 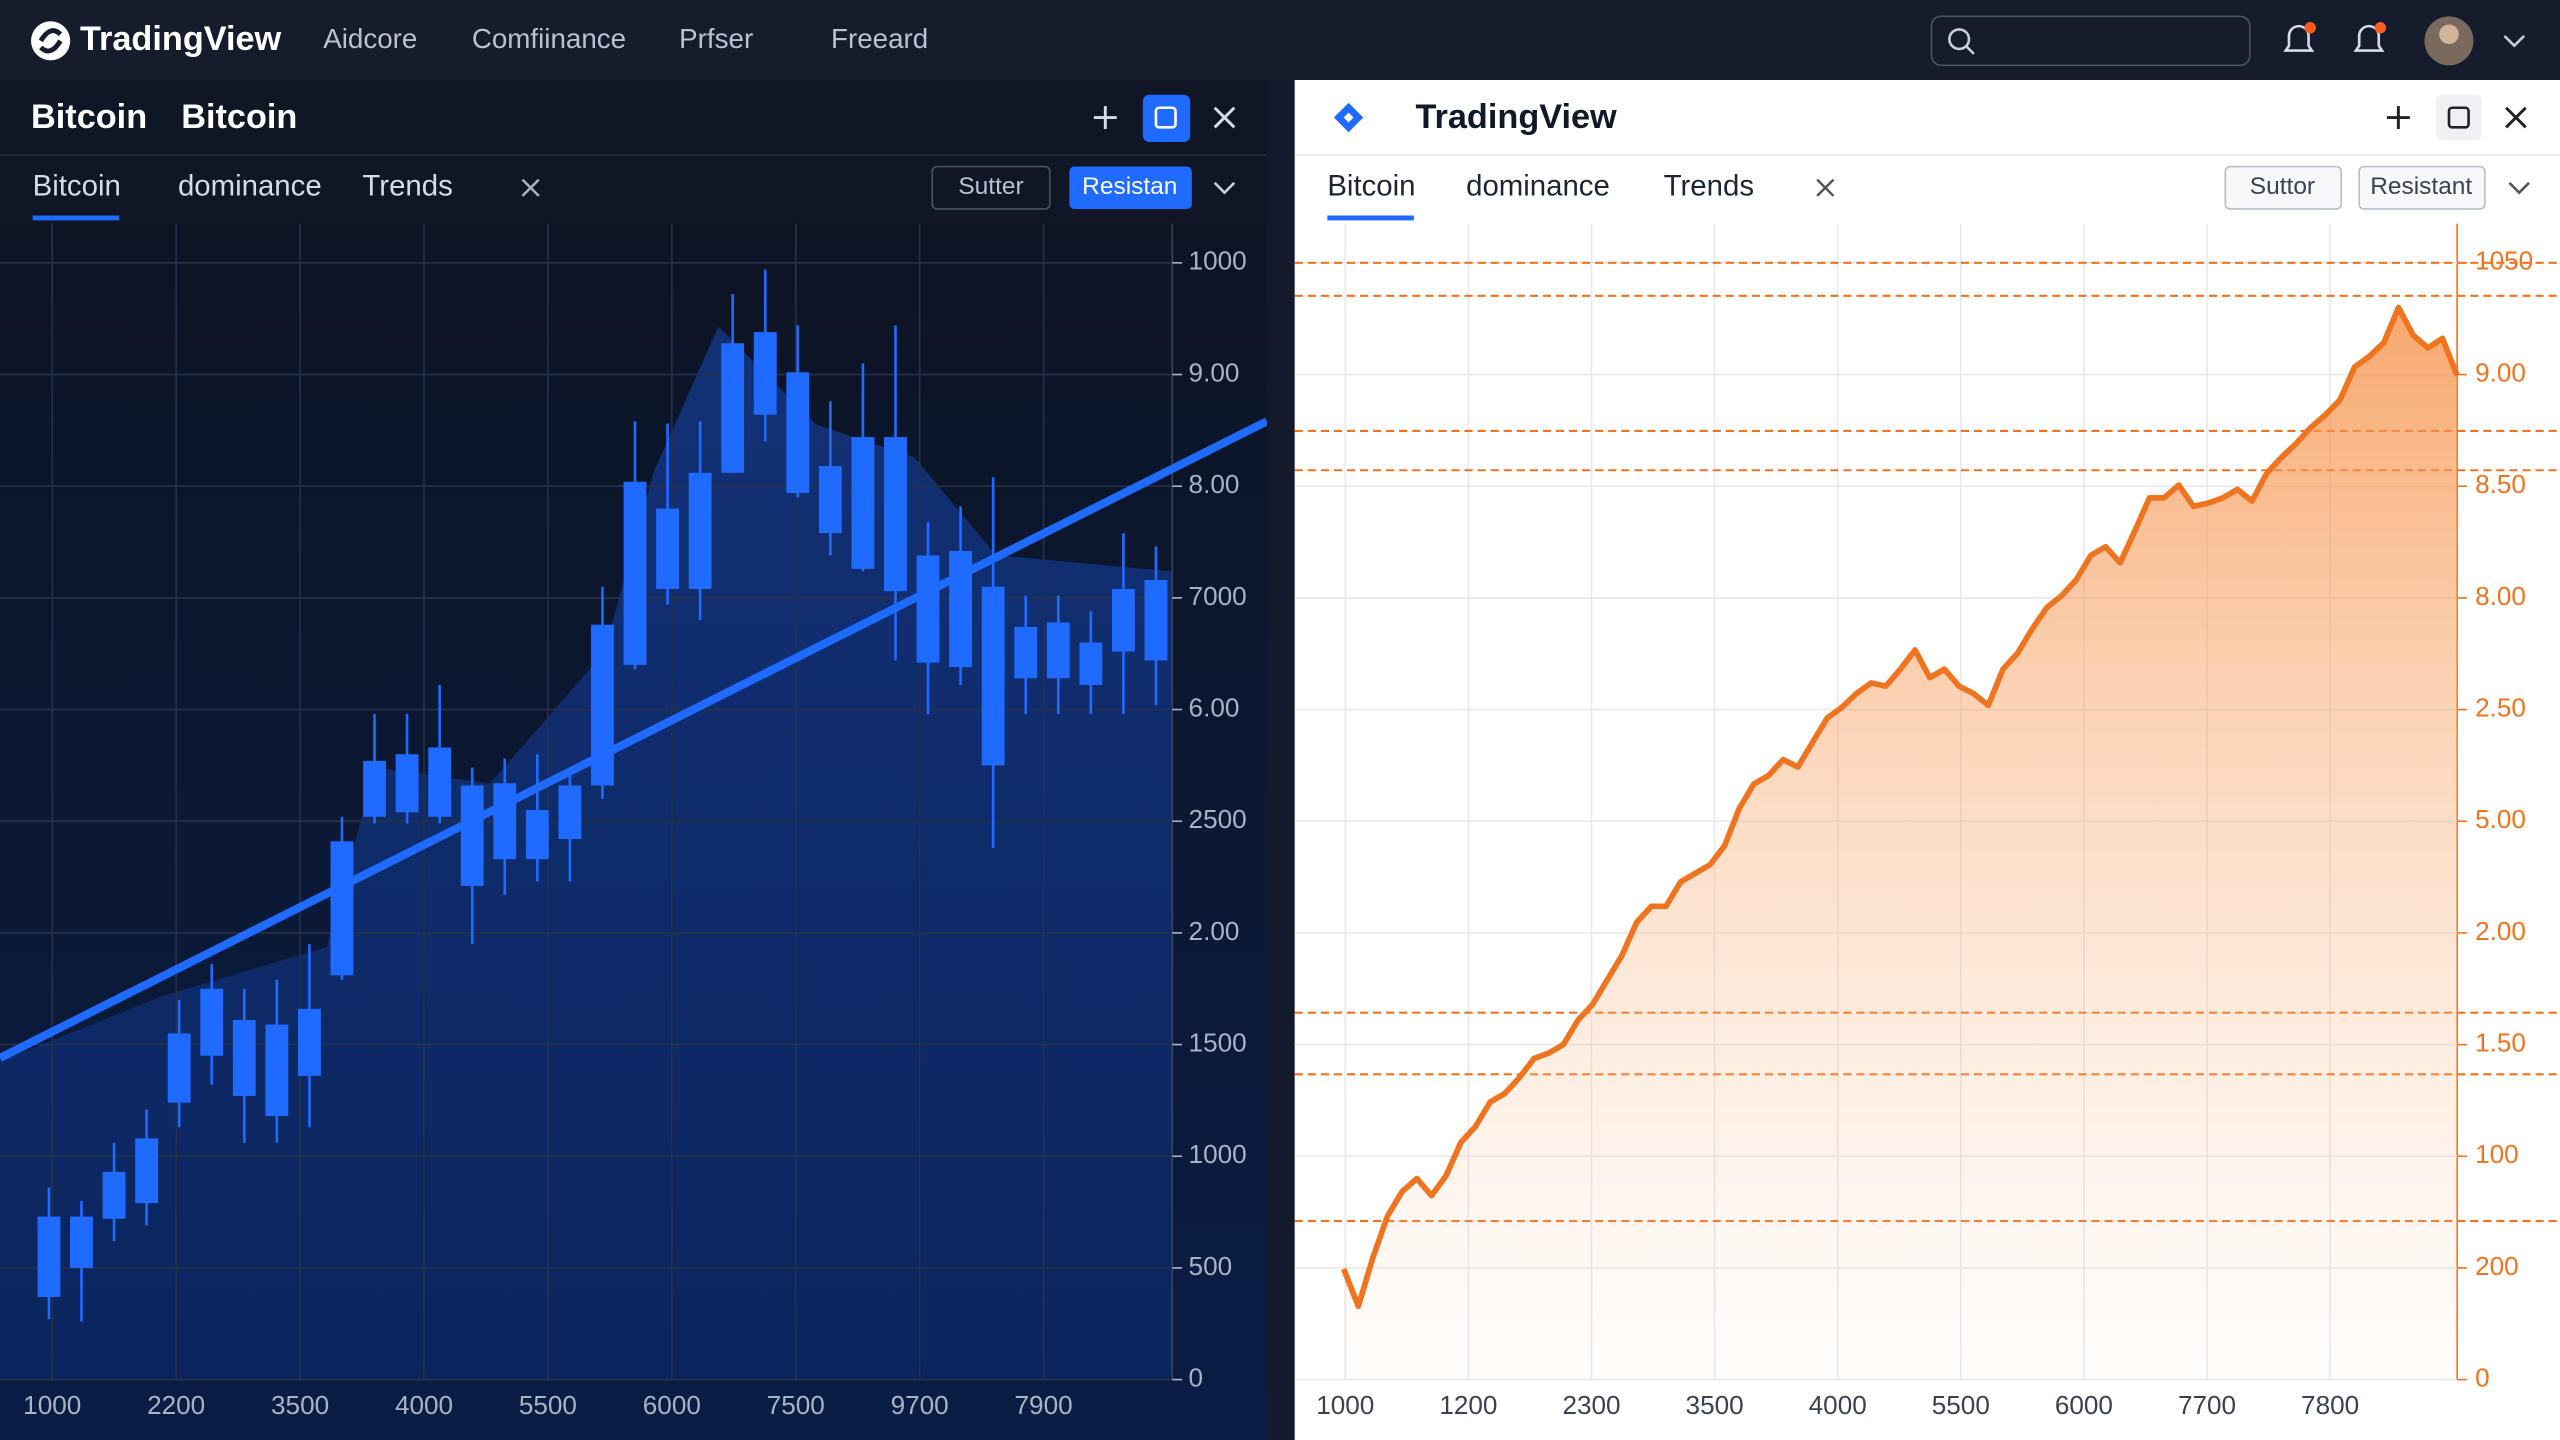 I want to click on brand: TradingView, so click(x=181, y=39).